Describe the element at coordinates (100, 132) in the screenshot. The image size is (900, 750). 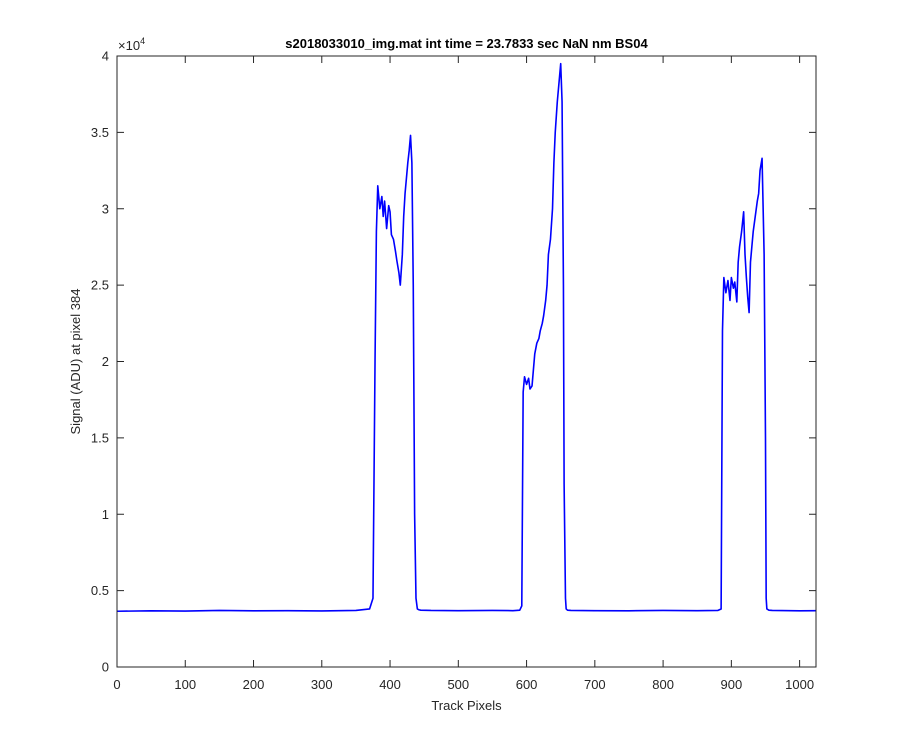
I see `y-tick-label: 3.5` at that location.